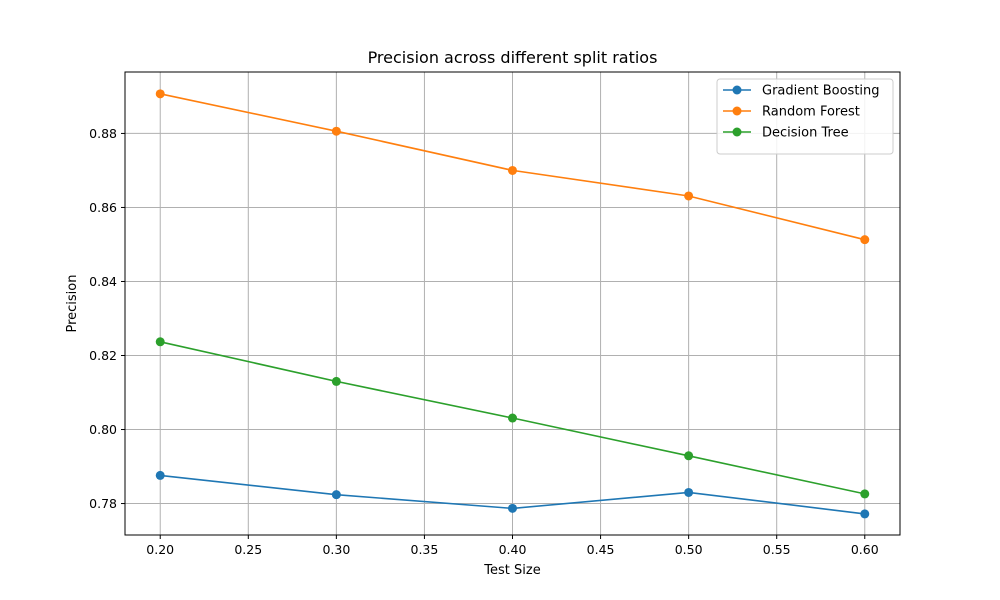  I want to click on x-tick-label: 0.45, so click(601, 549).